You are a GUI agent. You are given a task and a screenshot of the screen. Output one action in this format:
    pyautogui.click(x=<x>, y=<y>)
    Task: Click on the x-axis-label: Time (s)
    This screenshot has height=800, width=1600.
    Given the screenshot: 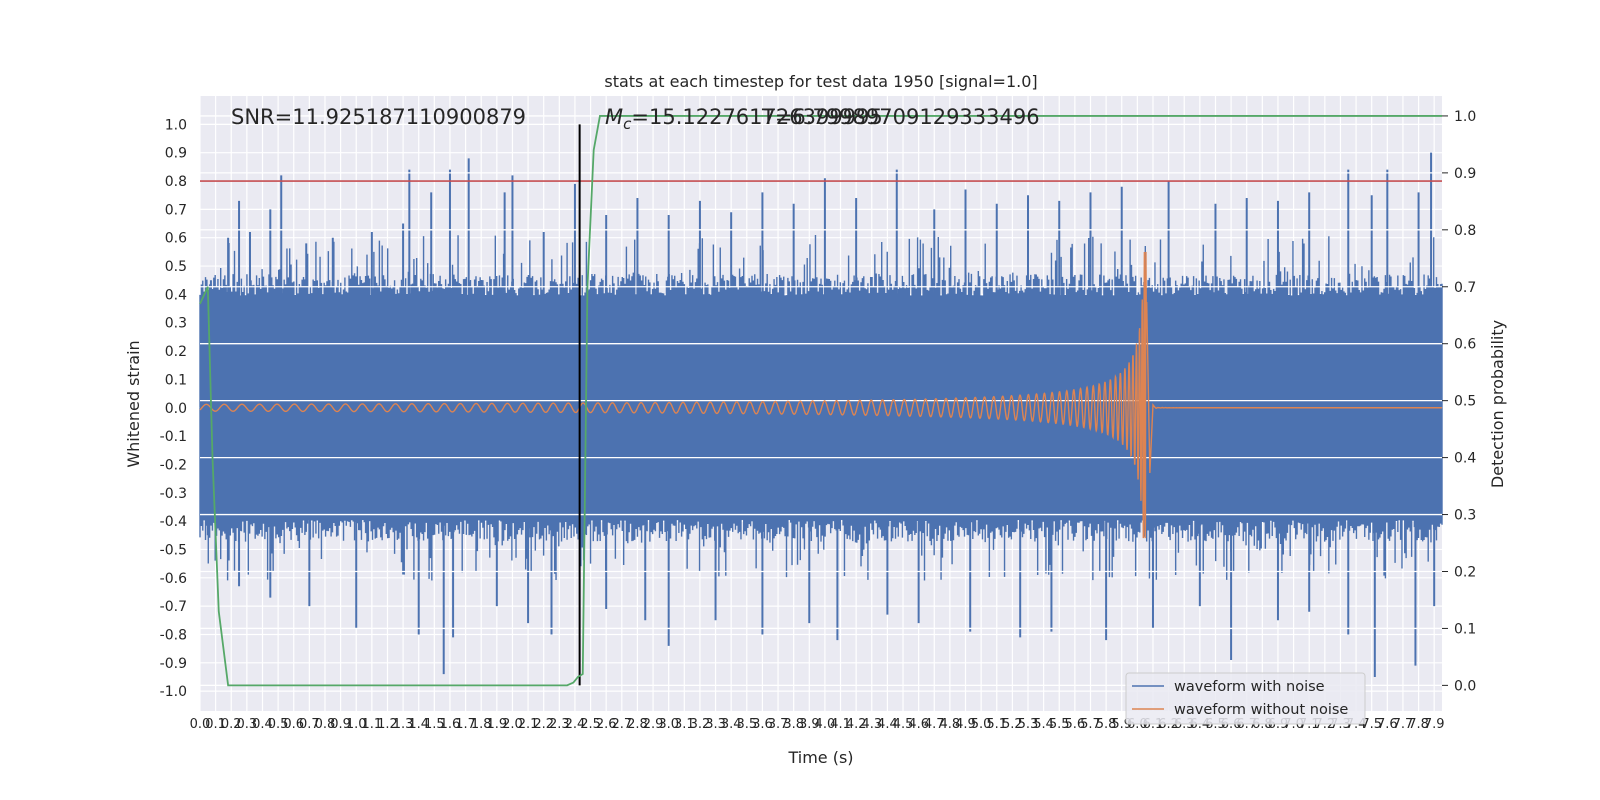 What is the action you would take?
    pyautogui.click(x=820, y=757)
    